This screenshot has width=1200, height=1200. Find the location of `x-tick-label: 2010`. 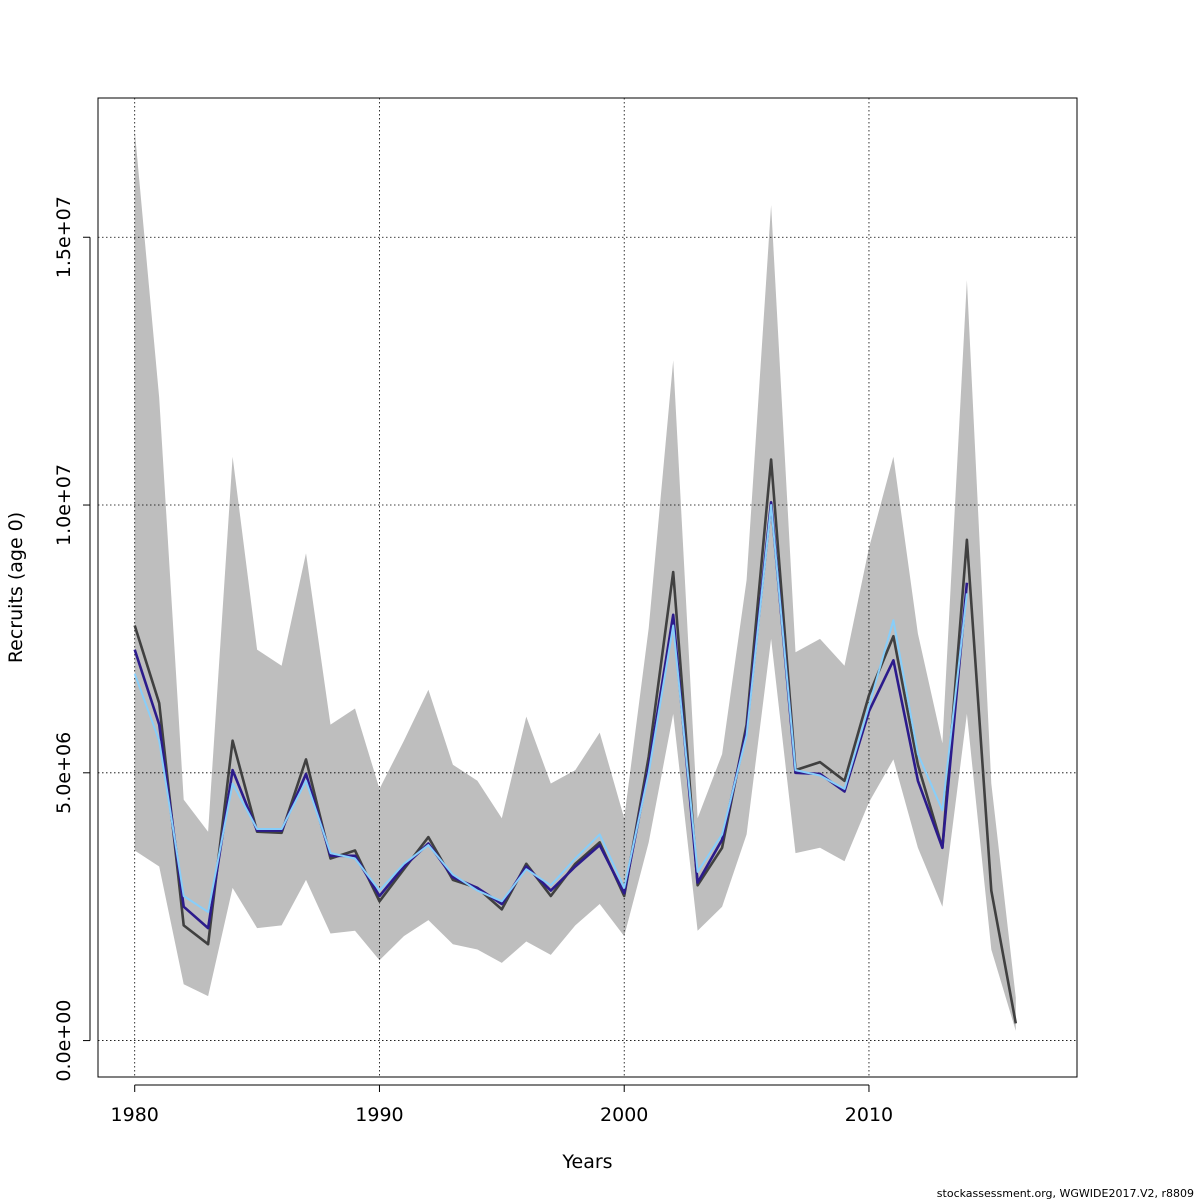

x-tick-label: 2010 is located at coordinates (869, 1115).